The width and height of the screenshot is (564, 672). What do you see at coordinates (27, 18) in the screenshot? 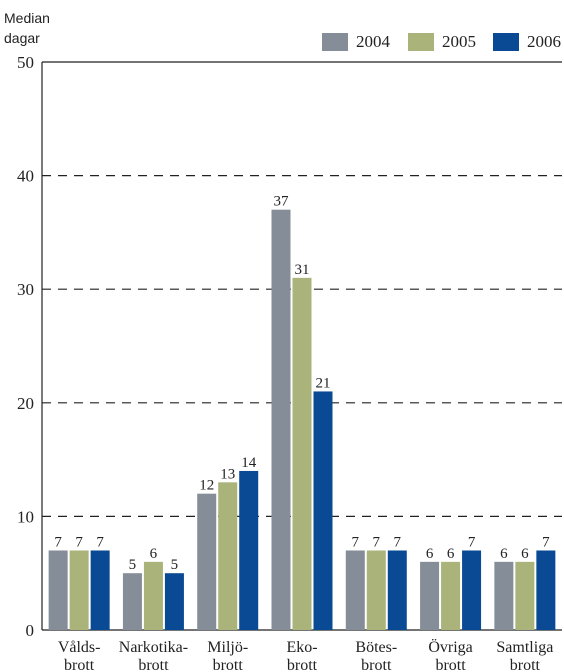
I see `y-axis-label-line-1: Median` at bounding box center [27, 18].